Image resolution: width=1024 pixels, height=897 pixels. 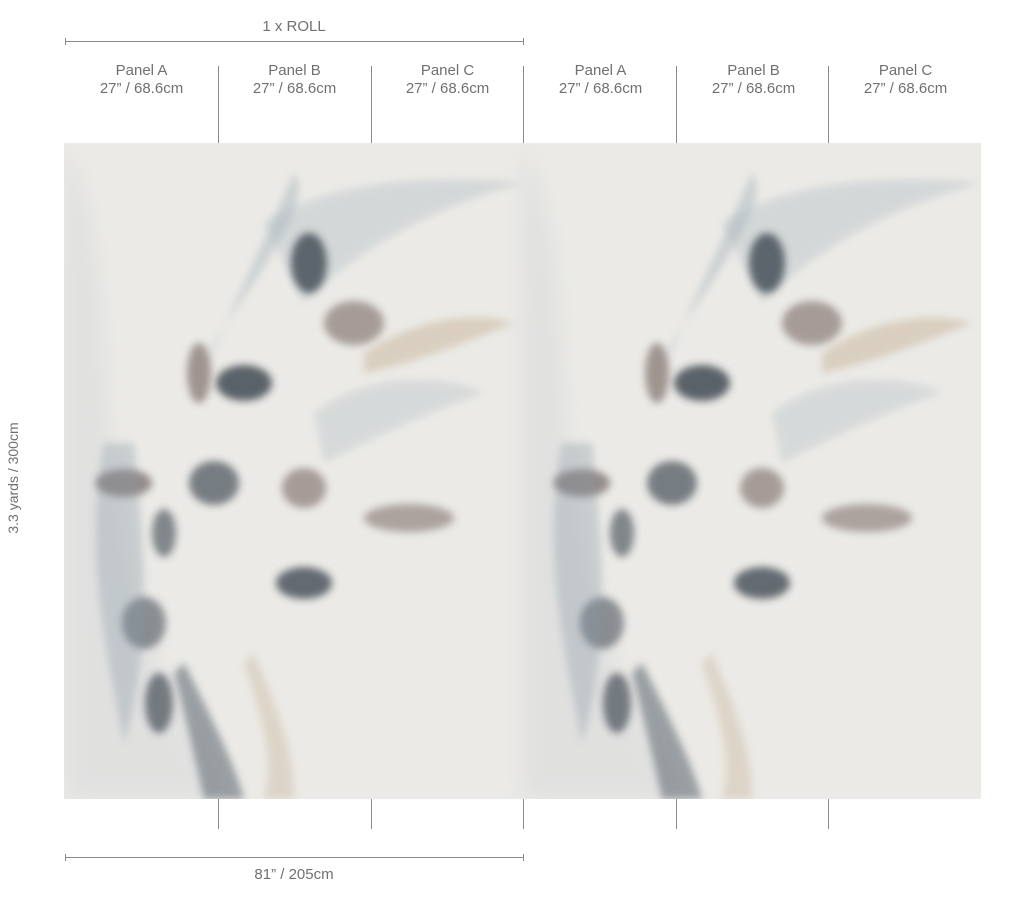 What do you see at coordinates (13, 478) in the screenshot?
I see `height-label: 3.3 yards / 300cm` at bounding box center [13, 478].